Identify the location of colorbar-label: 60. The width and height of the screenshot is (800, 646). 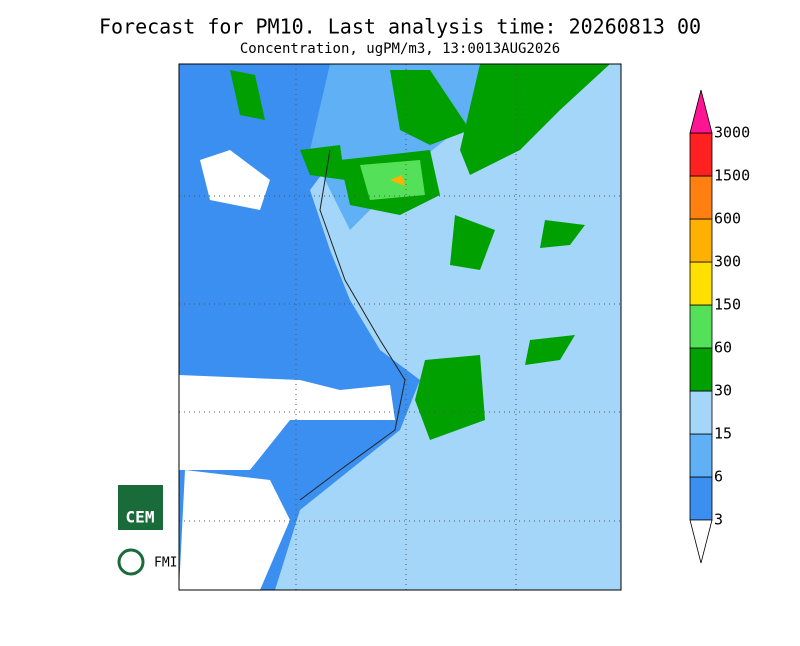
(723, 348).